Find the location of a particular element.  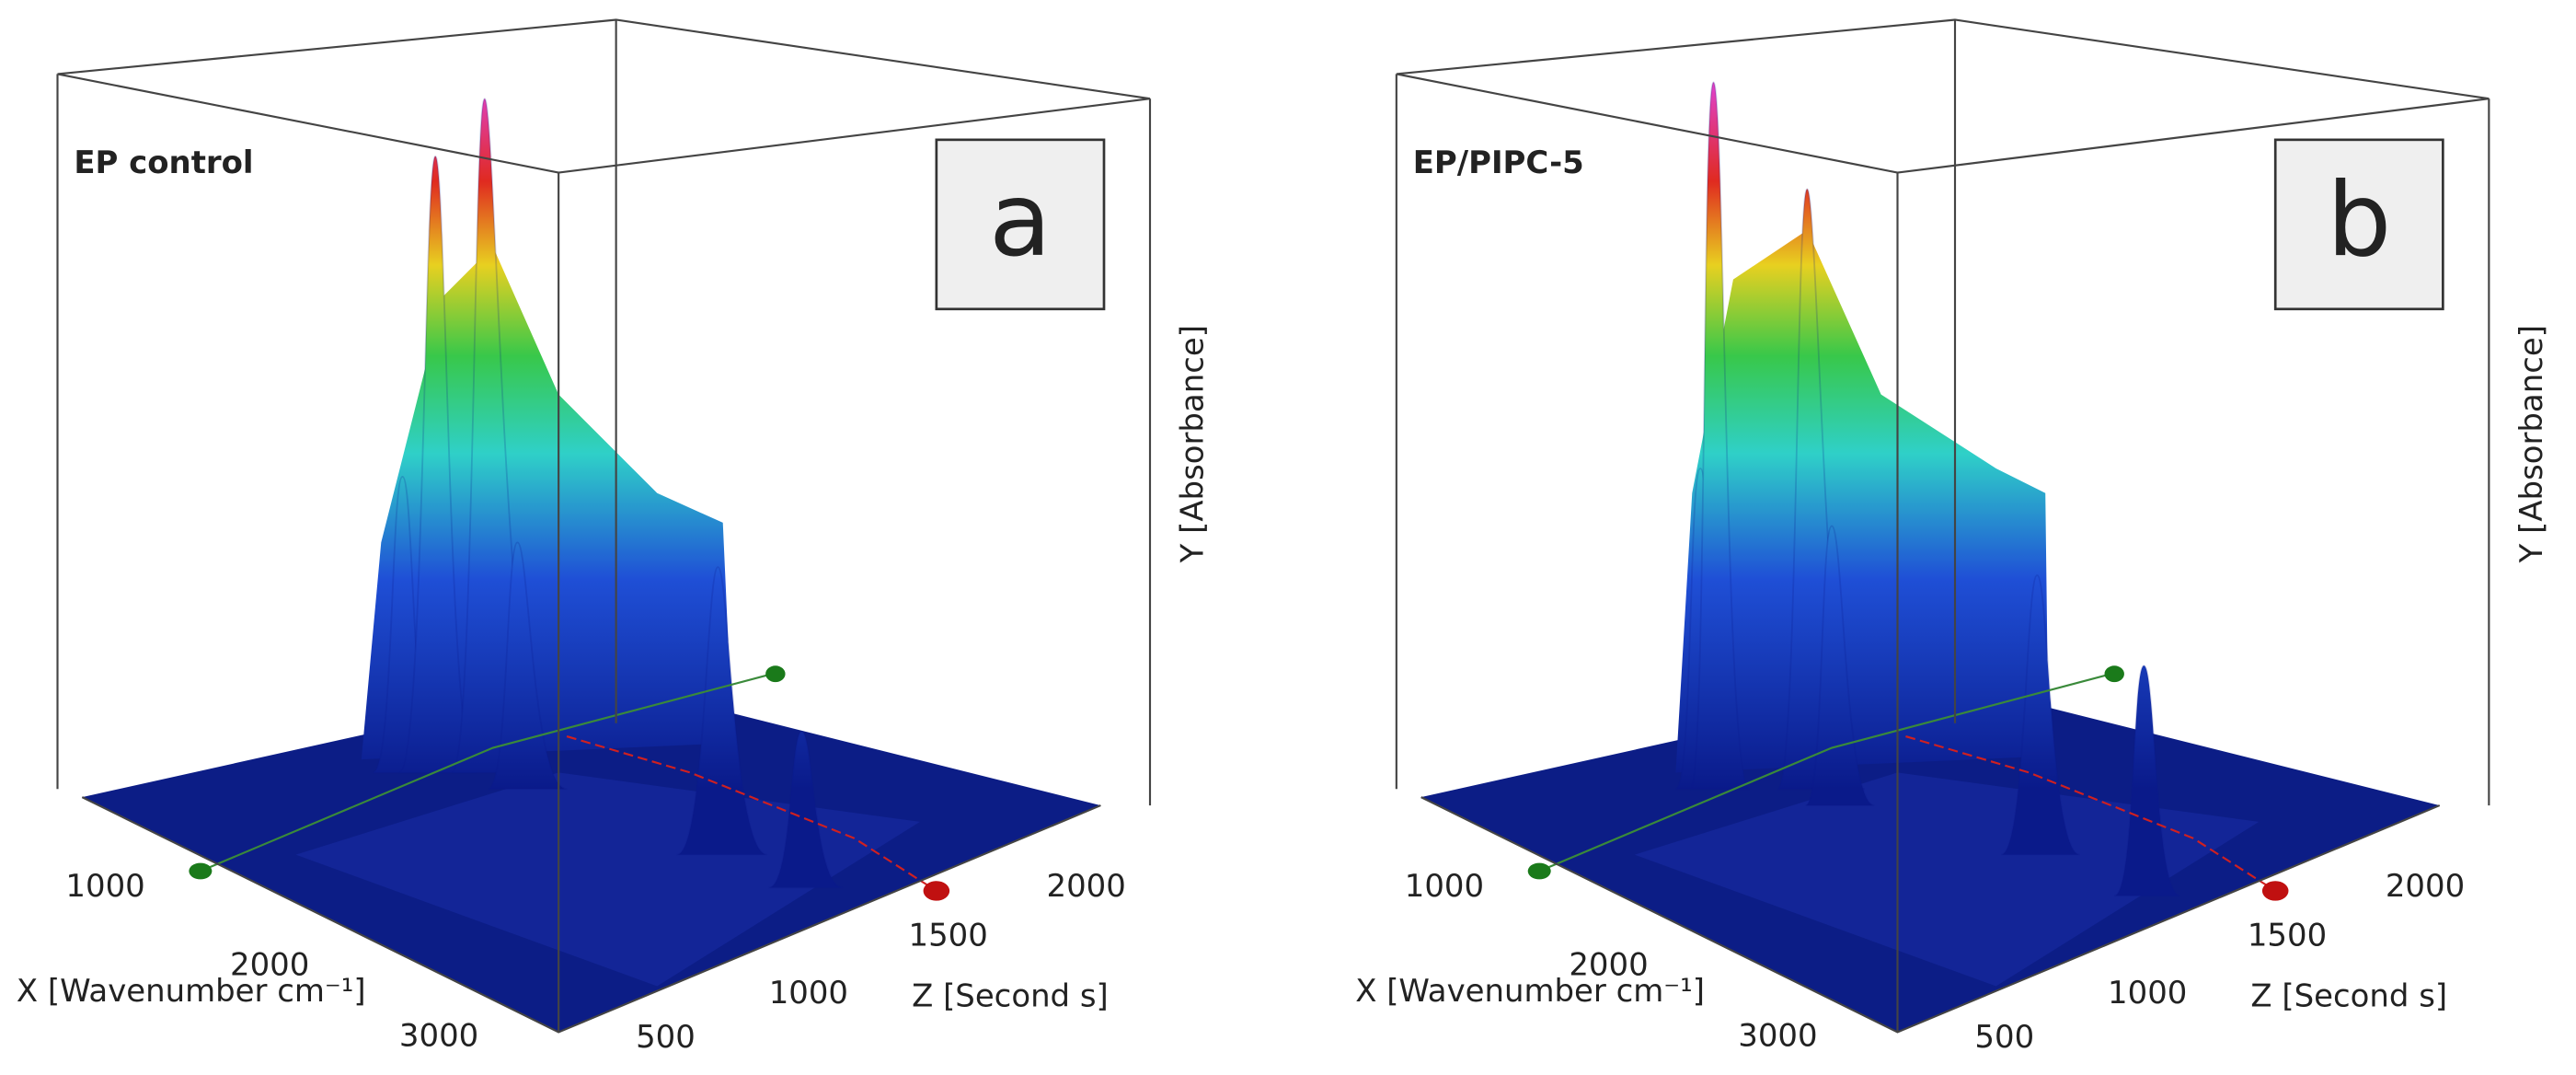

panel-letter: b is located at coordinates (2359, 220).